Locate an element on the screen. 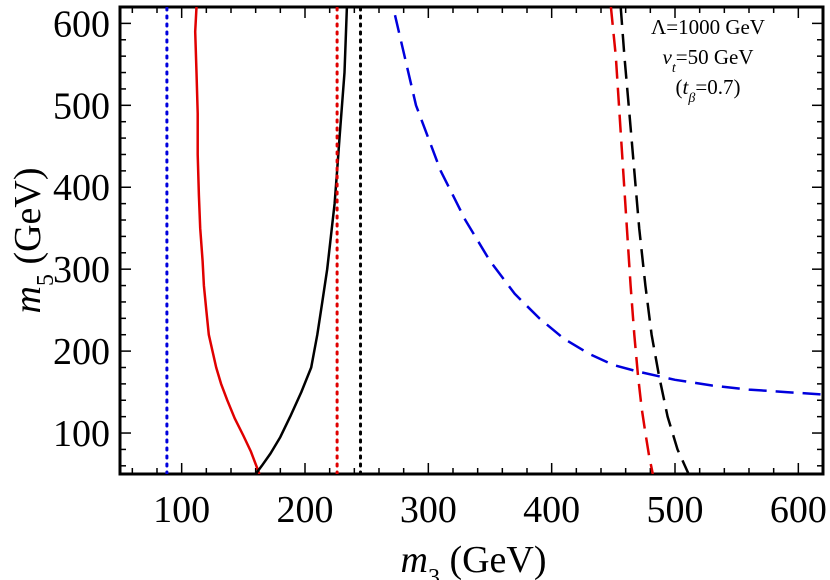 This screenshot has width=830, height=580. series-red-solid is located at coordinates (227, 240).